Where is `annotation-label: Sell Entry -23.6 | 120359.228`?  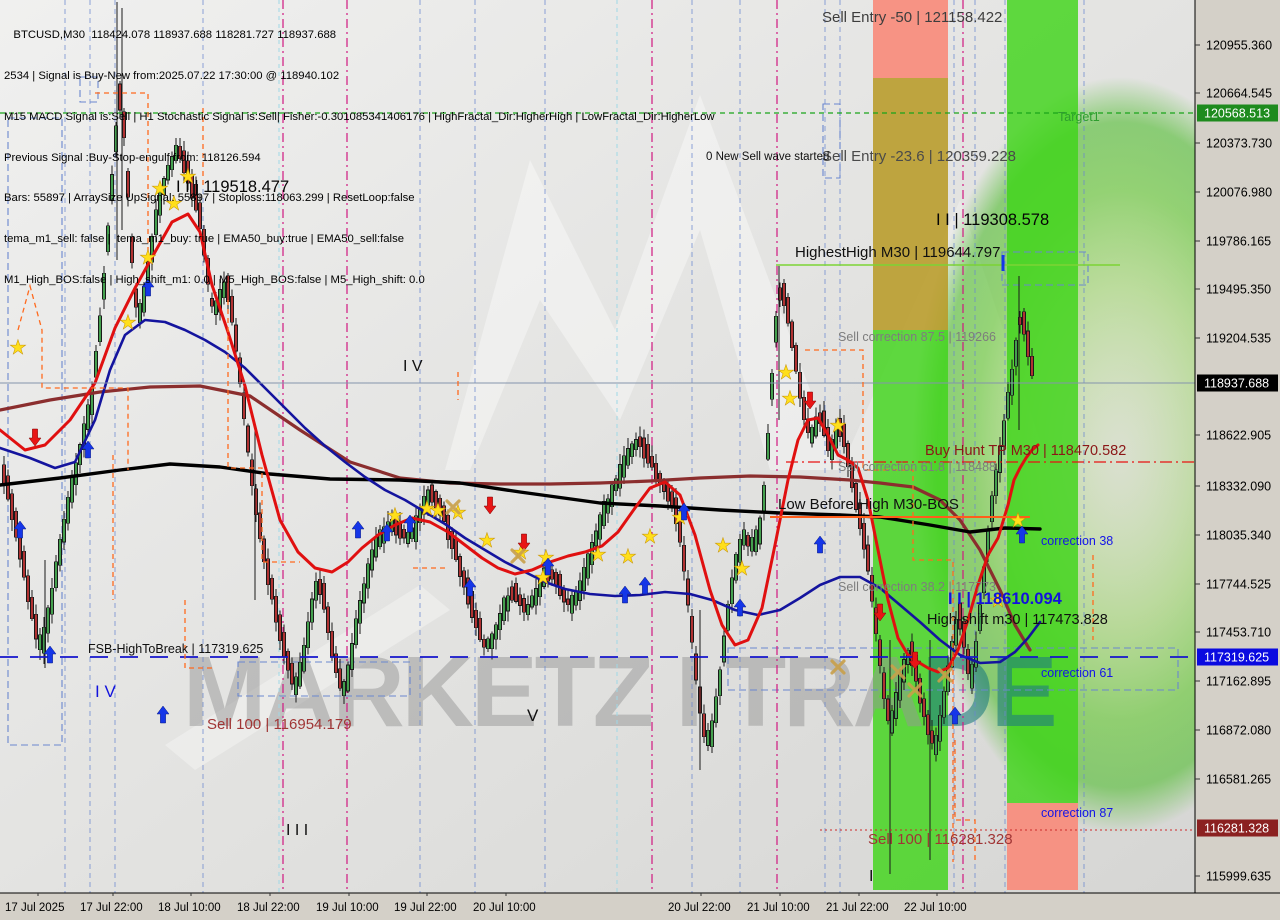 annotation-label: Sell Entry -23.6 | 120359.228 is located at coordinates (919, 156).